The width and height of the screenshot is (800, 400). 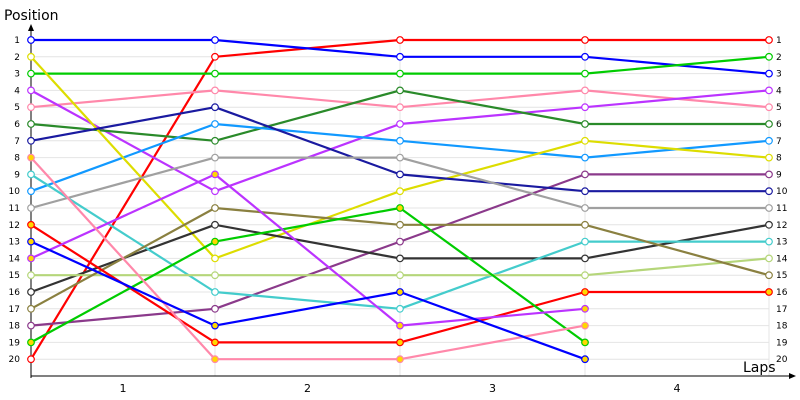 I want to click on y-tick-label-right: 17, so click(x=781, y=310).